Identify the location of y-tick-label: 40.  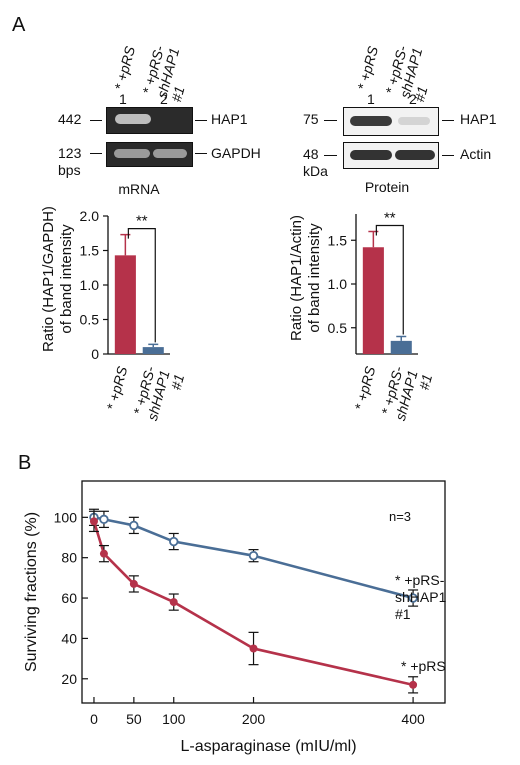
(69, 638).